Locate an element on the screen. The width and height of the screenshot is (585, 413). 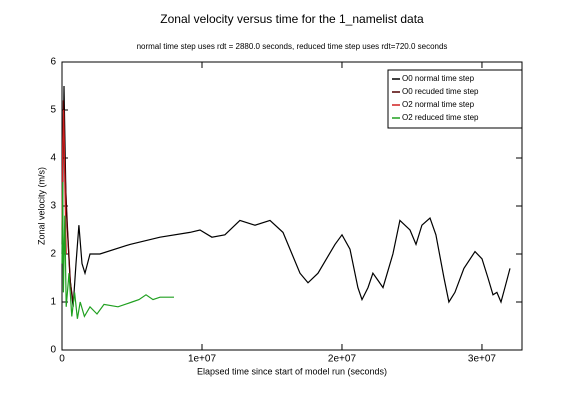
y-tick-label: 6 is located at coordinates (53, 62).